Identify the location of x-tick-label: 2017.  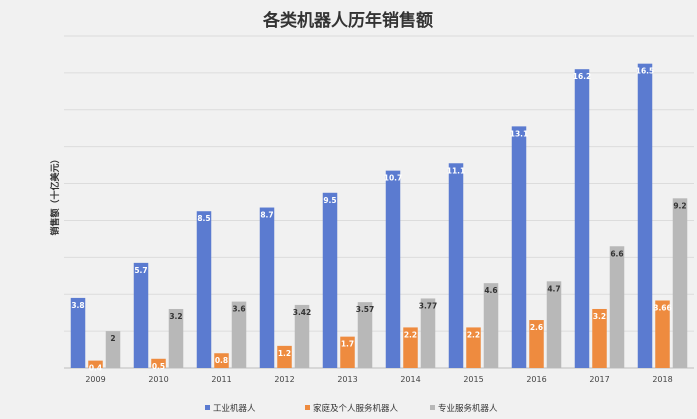
(599, 379).